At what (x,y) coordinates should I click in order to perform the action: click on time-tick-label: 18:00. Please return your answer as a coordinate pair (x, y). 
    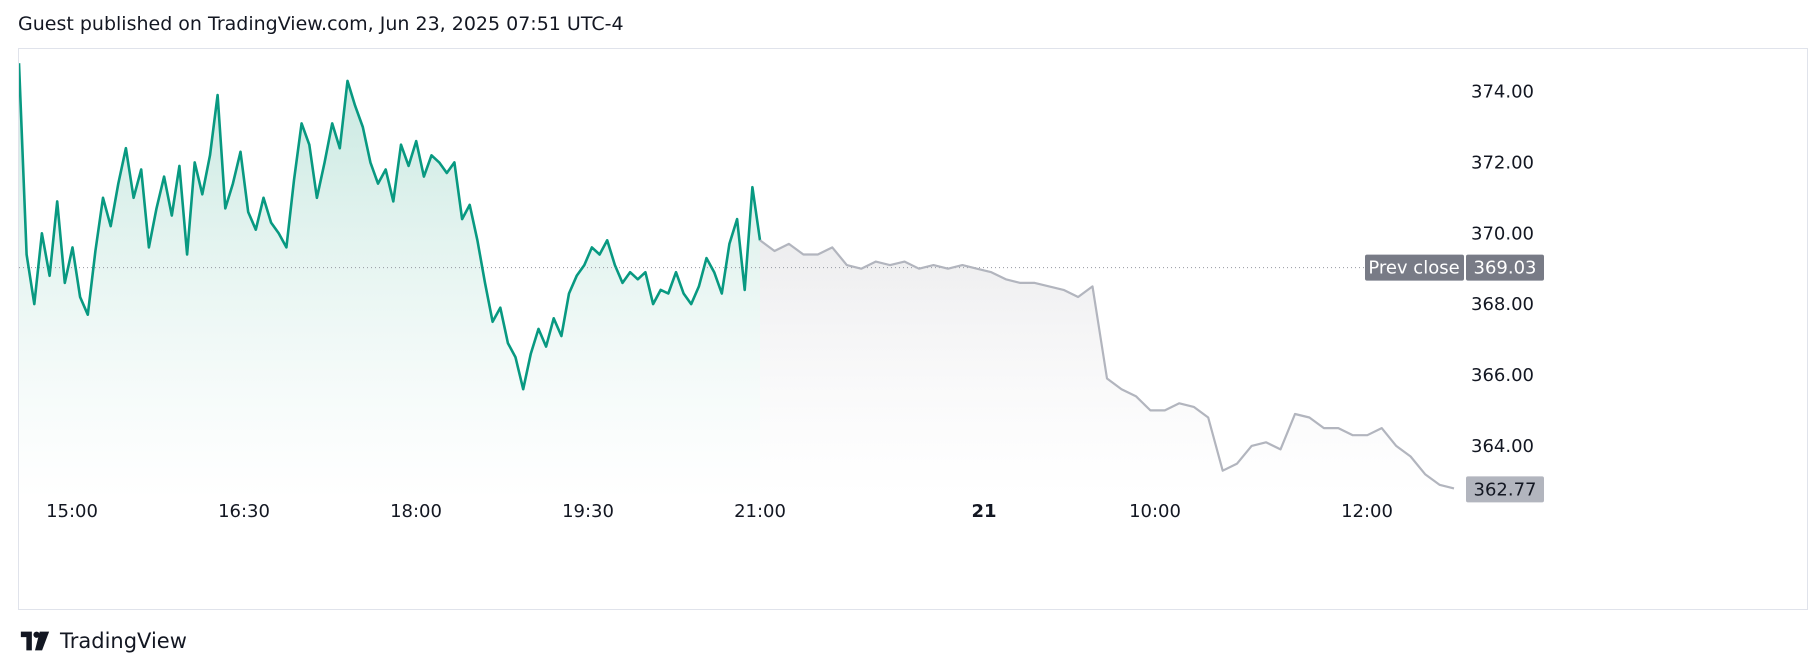
    Looking at the image, I should click on (416, 511).